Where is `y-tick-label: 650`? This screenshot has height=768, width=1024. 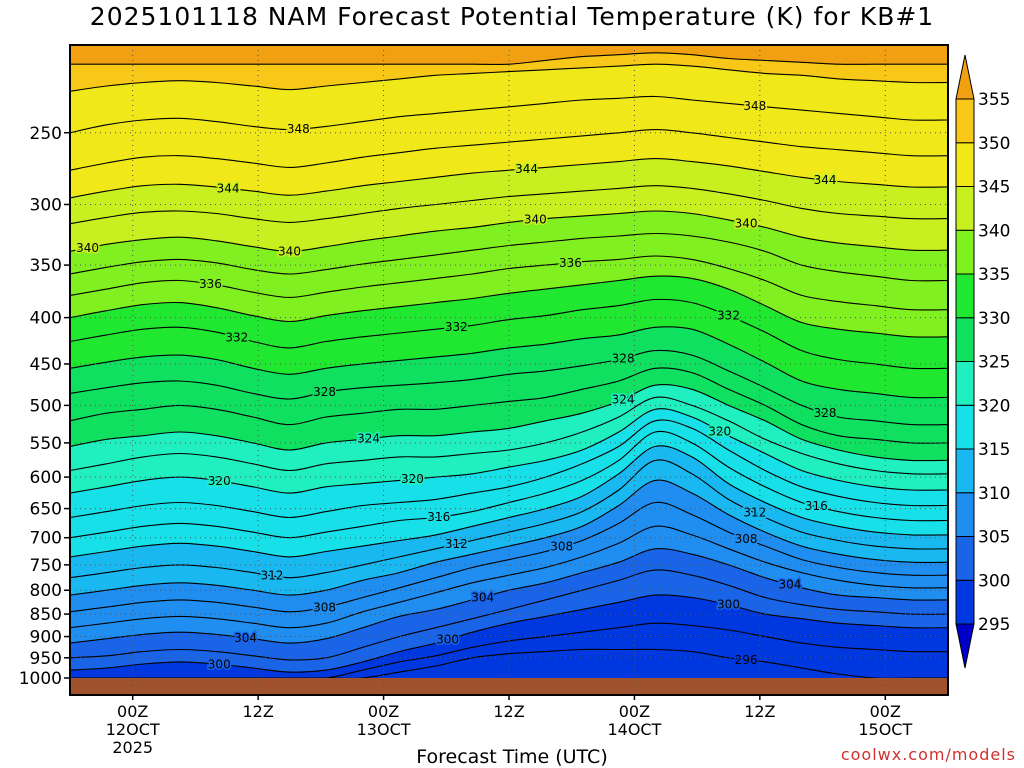
y-tick-label: 650 is located at coordinates (46, 510).